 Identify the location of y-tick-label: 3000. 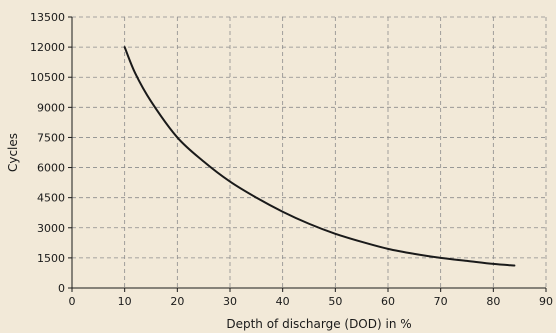
(51, 228).